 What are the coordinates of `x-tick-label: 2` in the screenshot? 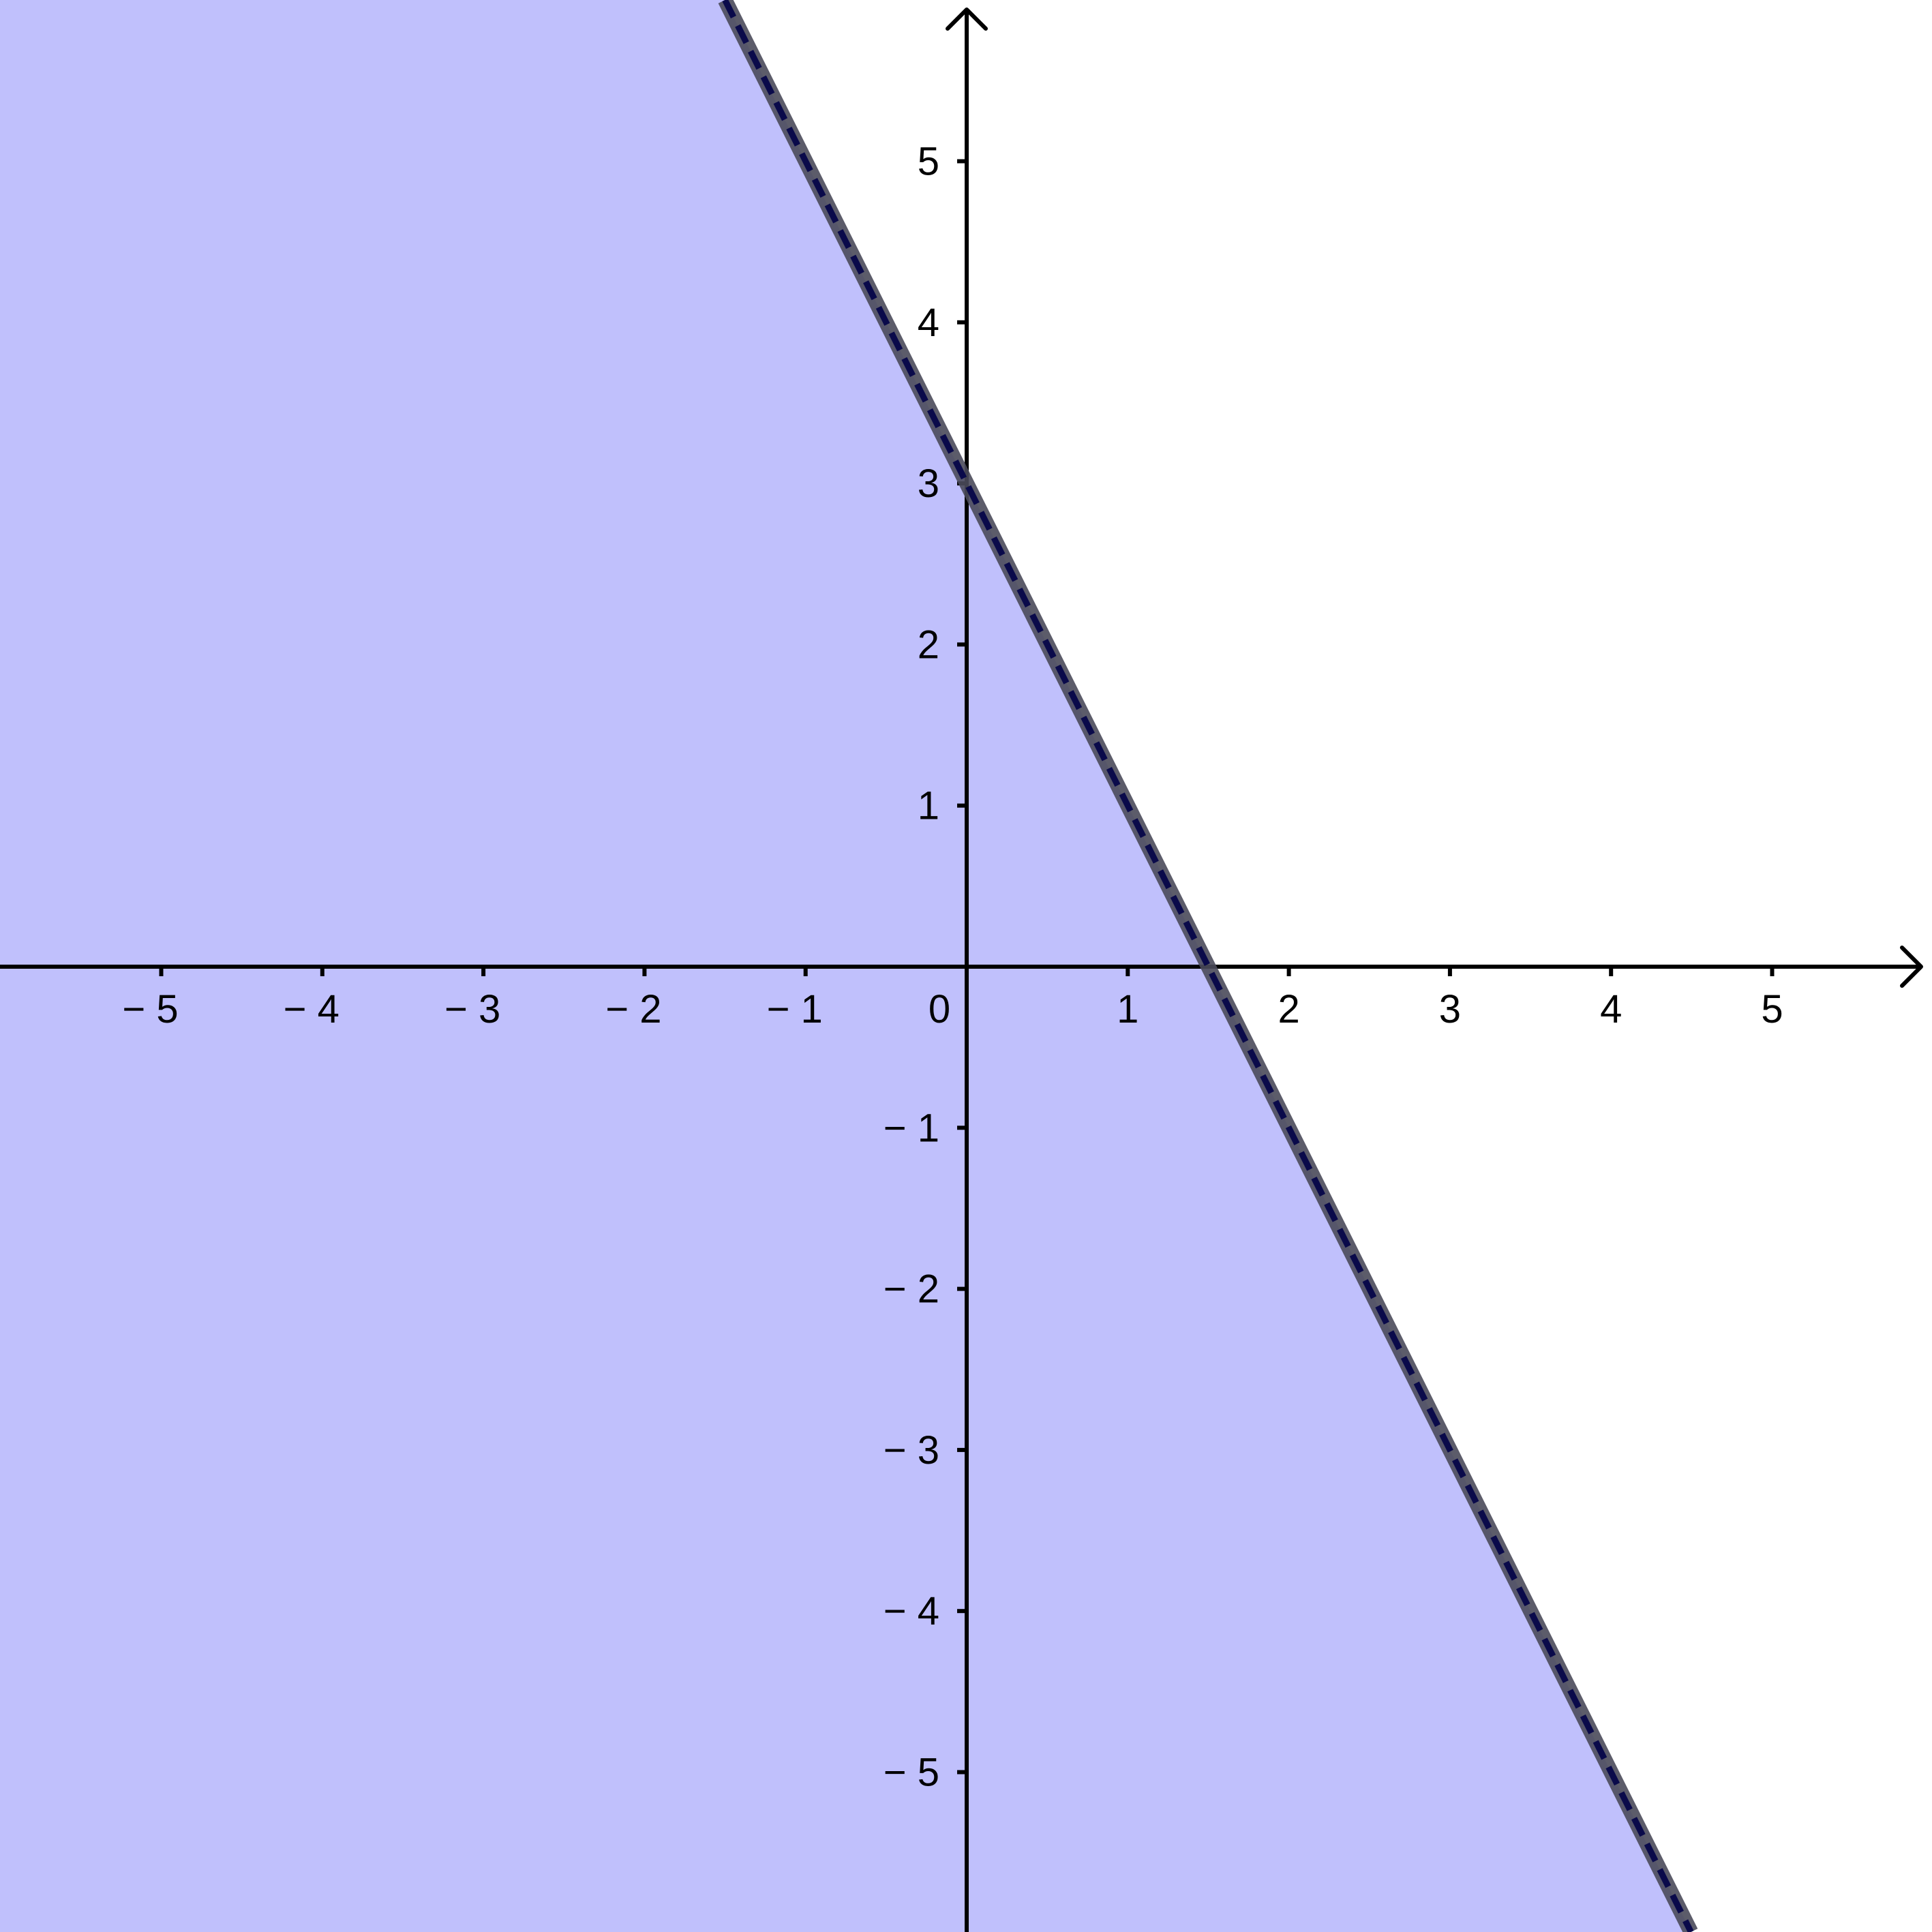 It's located at (1288, 1009).